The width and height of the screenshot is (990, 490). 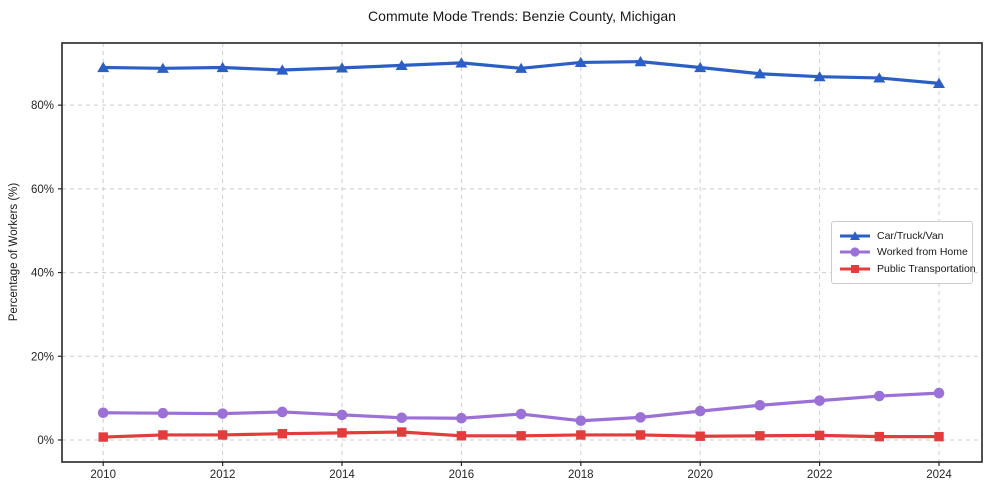 I want to click on x-tick-label: 2018, so click(x=581, y=475).